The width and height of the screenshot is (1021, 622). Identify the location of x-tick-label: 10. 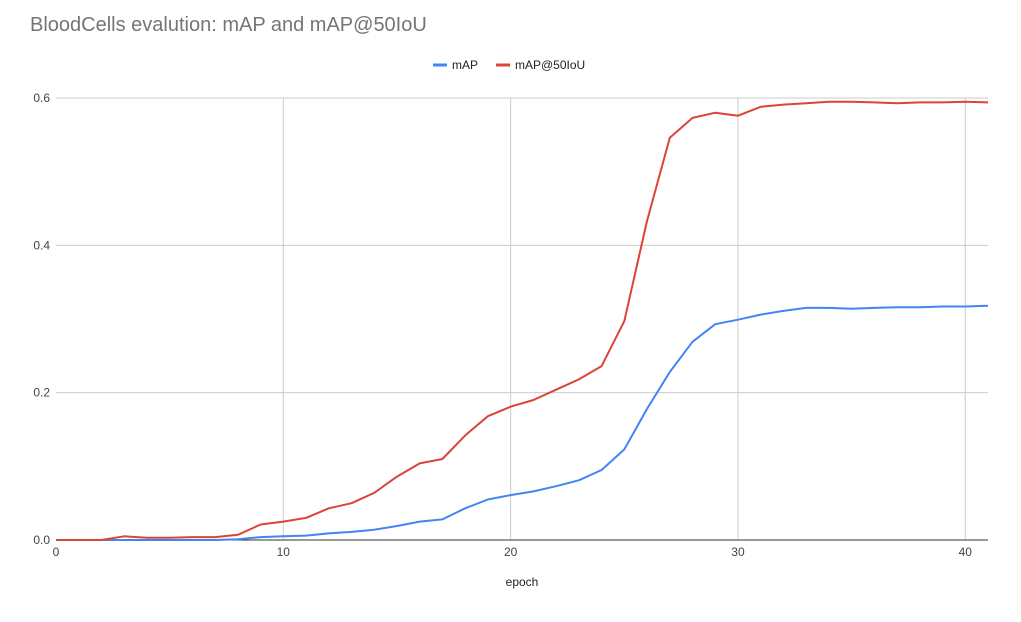
(284, 552).